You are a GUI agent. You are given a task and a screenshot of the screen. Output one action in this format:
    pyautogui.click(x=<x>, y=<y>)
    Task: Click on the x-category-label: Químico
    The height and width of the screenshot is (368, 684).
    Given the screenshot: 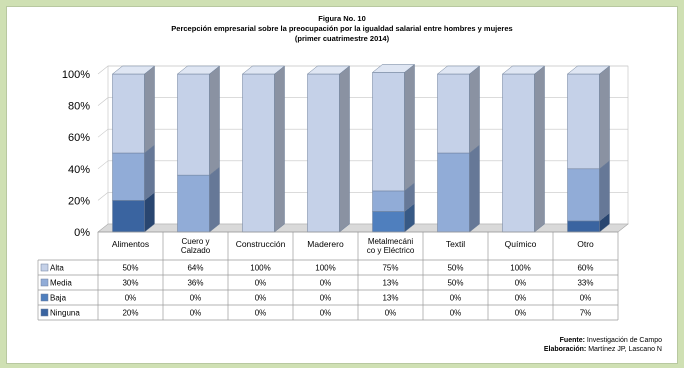 What is the action you would take?
    pyautogui.click(x=521, y=244)
    